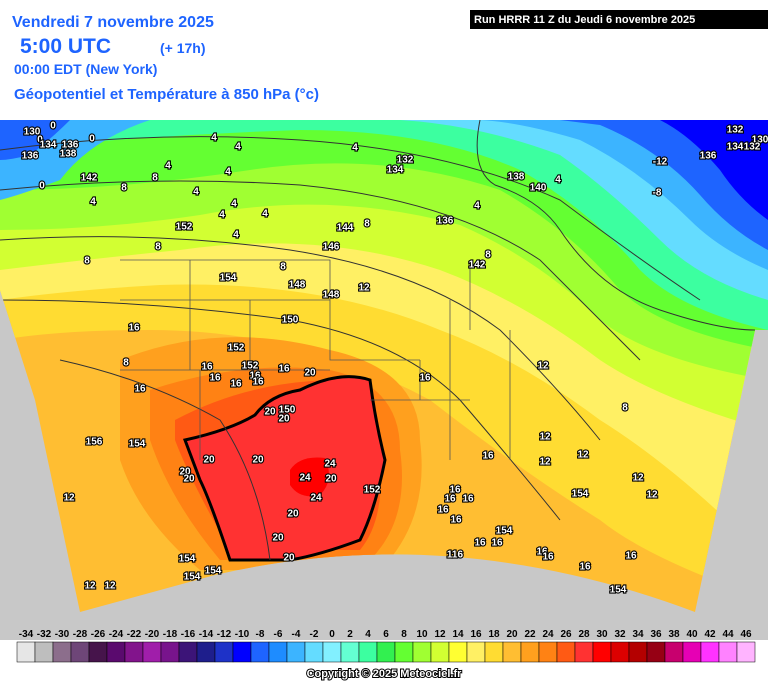 The image size is (768, 690). I want to click on contour-label: -8, so click(657, 193).